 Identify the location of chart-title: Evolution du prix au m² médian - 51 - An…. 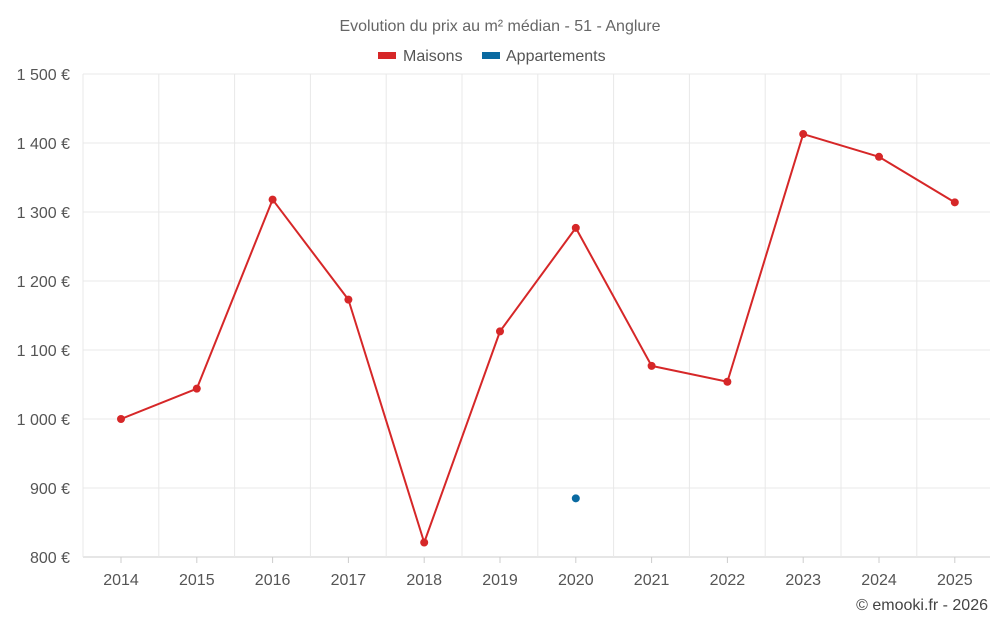
(499, 26).